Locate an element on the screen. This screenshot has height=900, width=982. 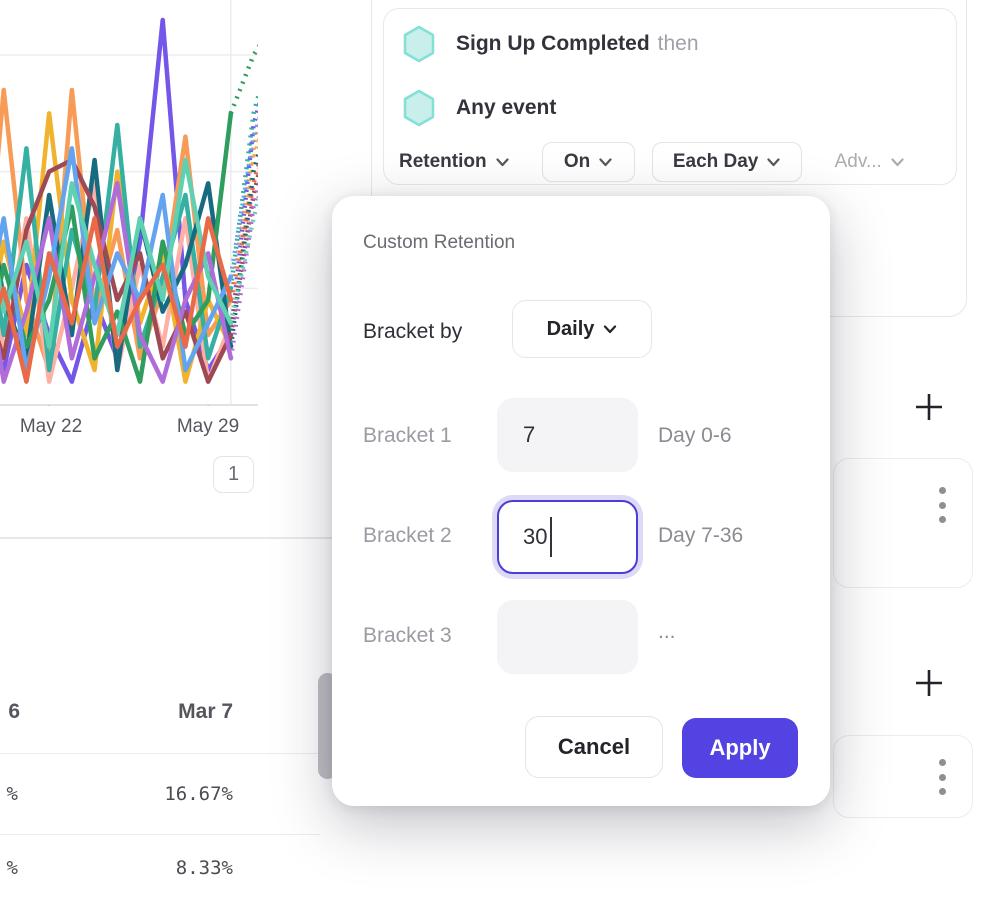
bracket-2-label: Bracket 2 is located at coordinates (407, 535).